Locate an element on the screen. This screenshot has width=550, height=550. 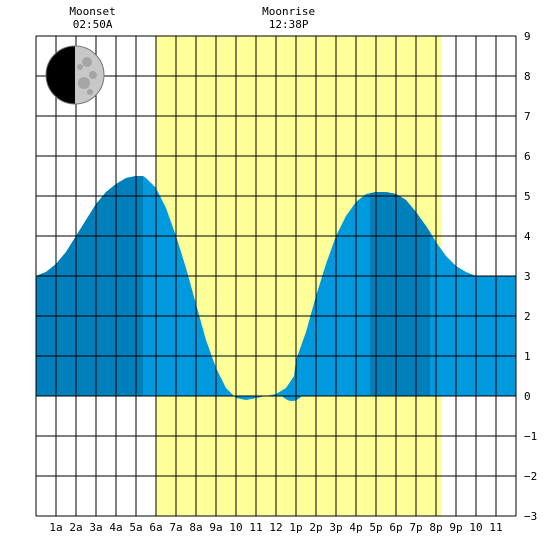
x-tick-label: 2p is located at coordinates (315, 527).